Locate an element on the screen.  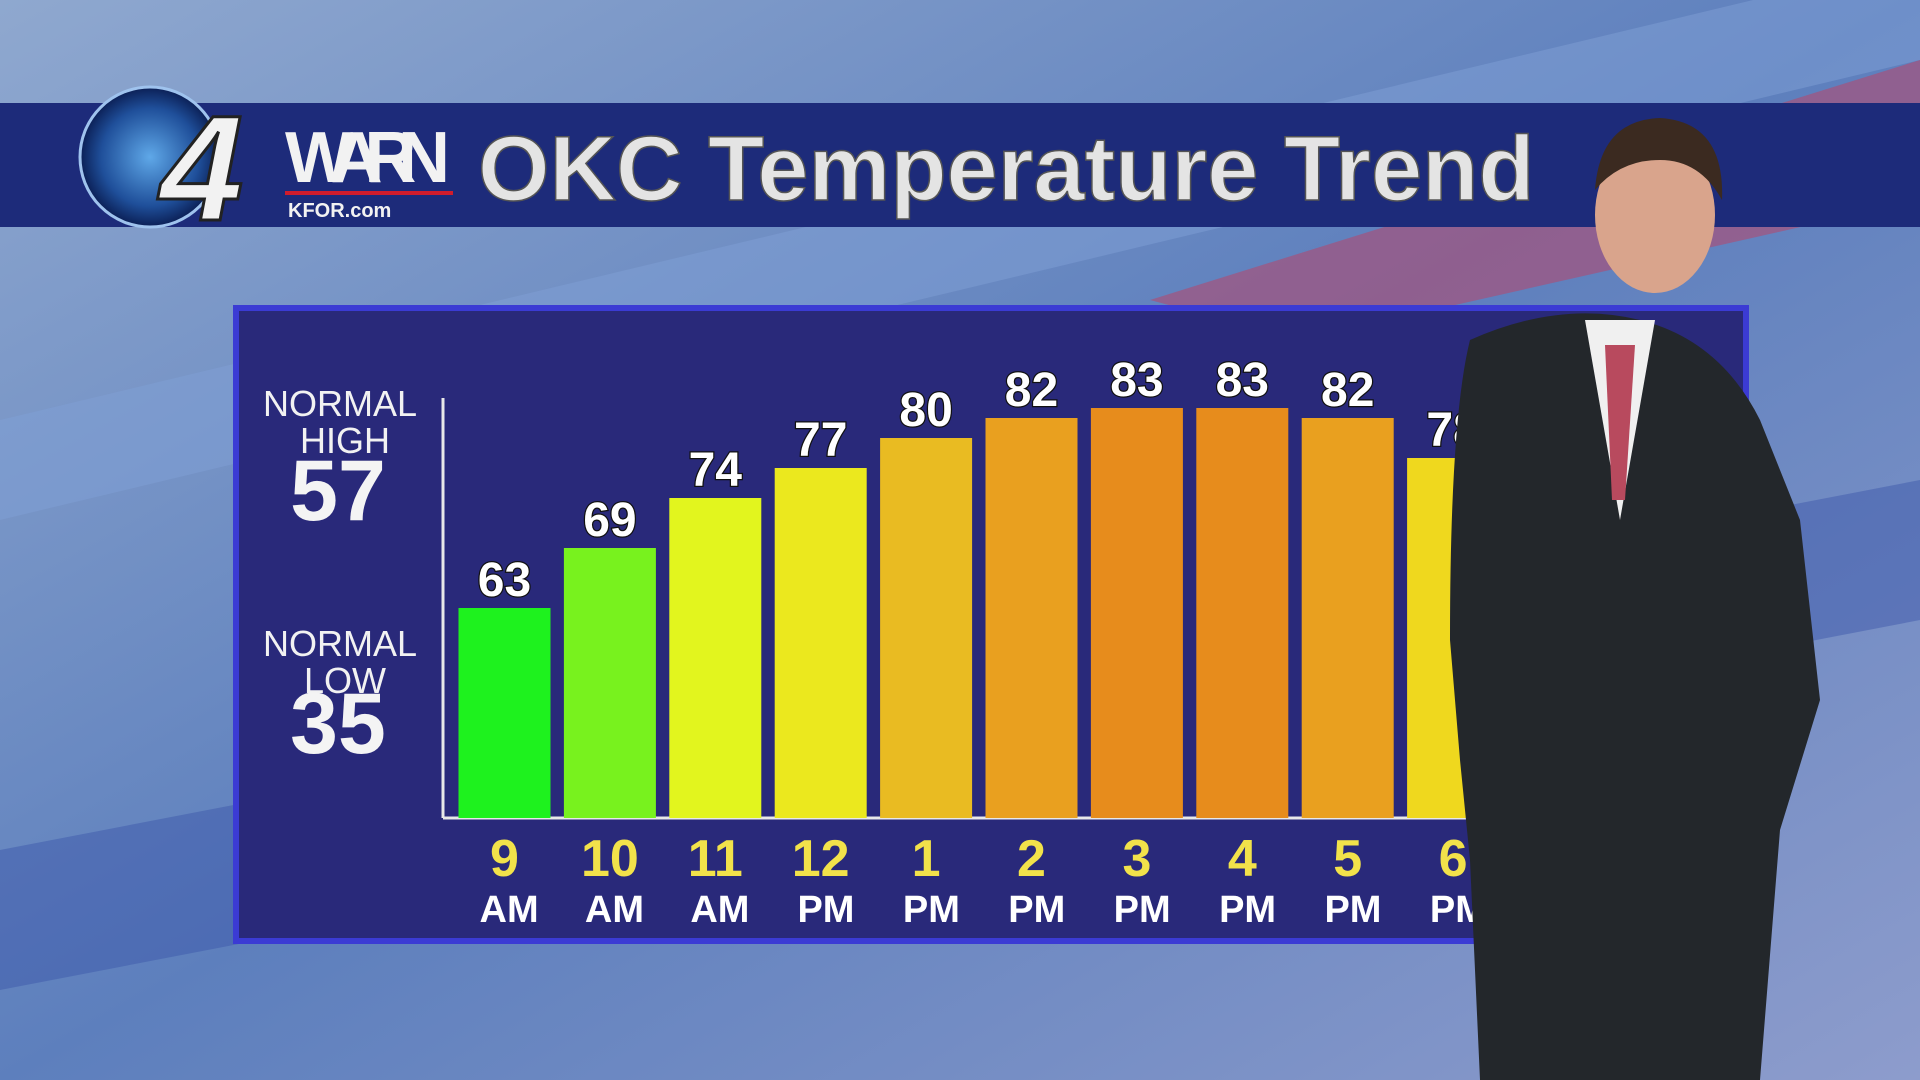
normal-value: 57 is located at coordinates (338, 491).